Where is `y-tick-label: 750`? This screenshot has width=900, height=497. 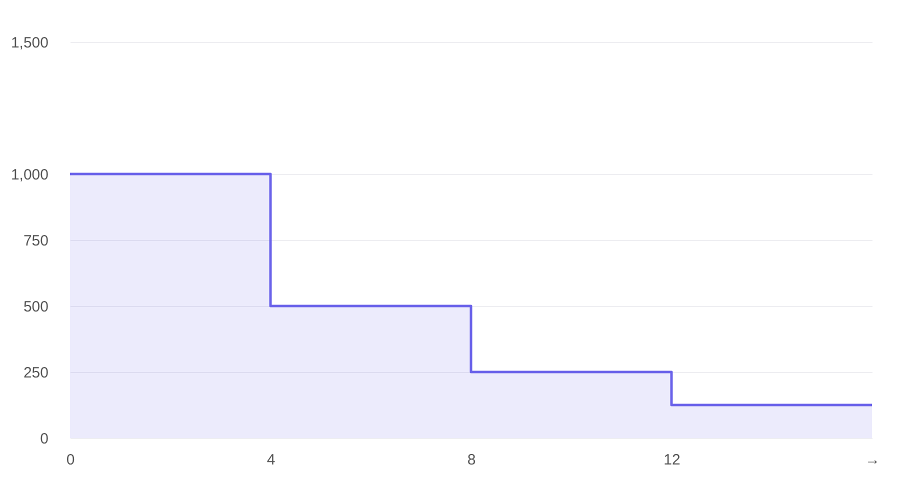
y-tick-label: 750 is located at coordinates (35, 241).